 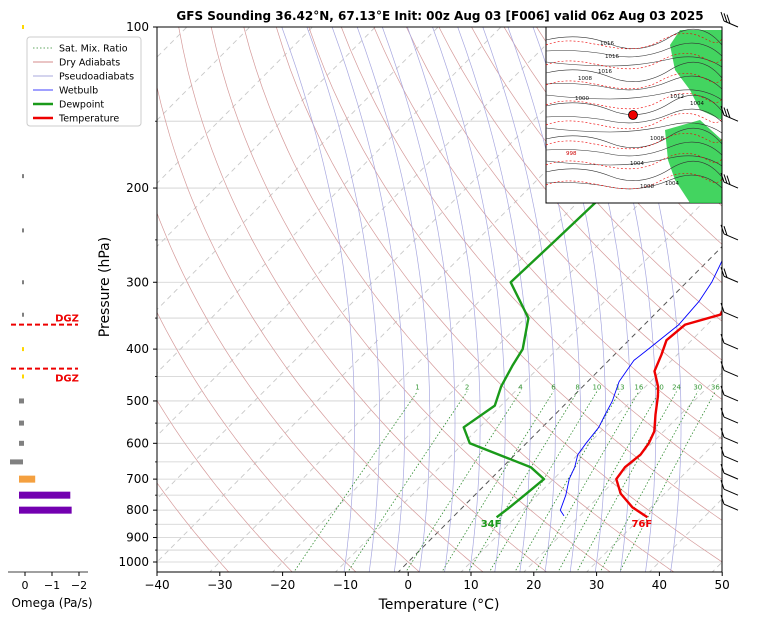 What do you see at coordinates (52, 585) in the screenshot?
I see `omega-tick-label: −1` at bounding box center [52, 585].